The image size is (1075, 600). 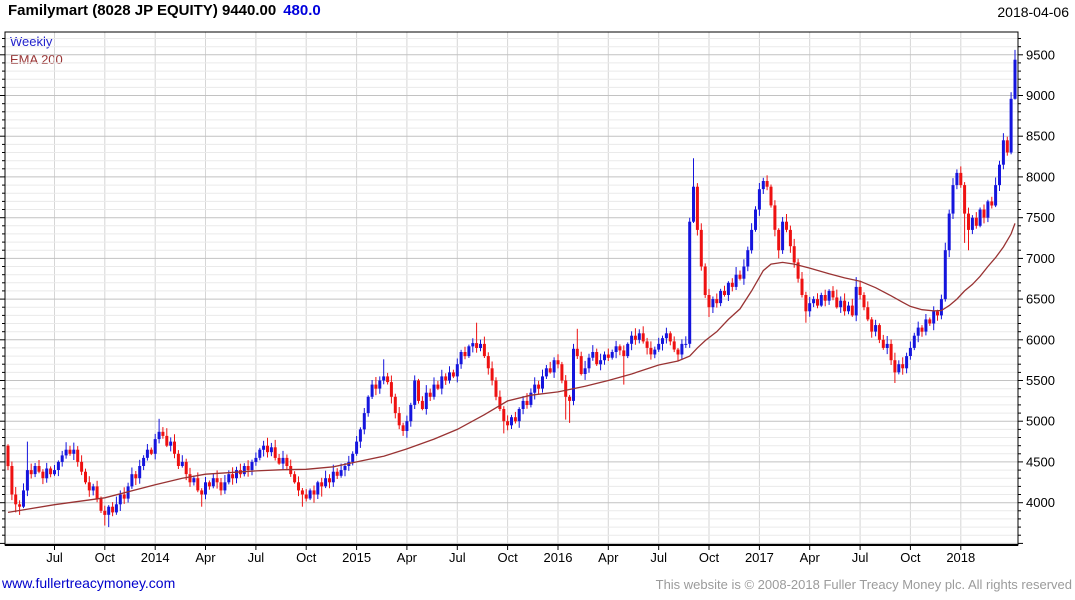 I want to click on svg-text: 5500, so click(x=1040, y=380).